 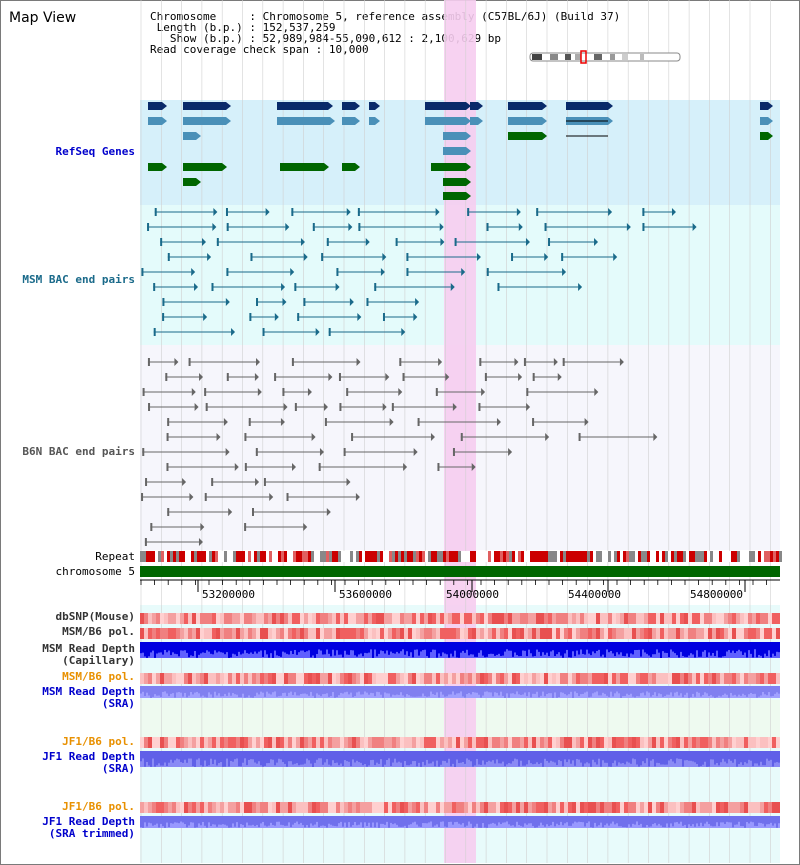 I want to click on chromosome-ideogram, so click(x=605, y=57).